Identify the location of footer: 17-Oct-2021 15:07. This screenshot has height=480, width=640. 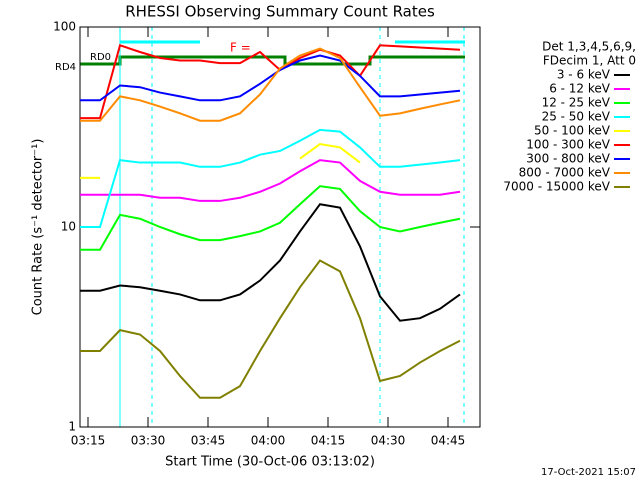
(588, 472).